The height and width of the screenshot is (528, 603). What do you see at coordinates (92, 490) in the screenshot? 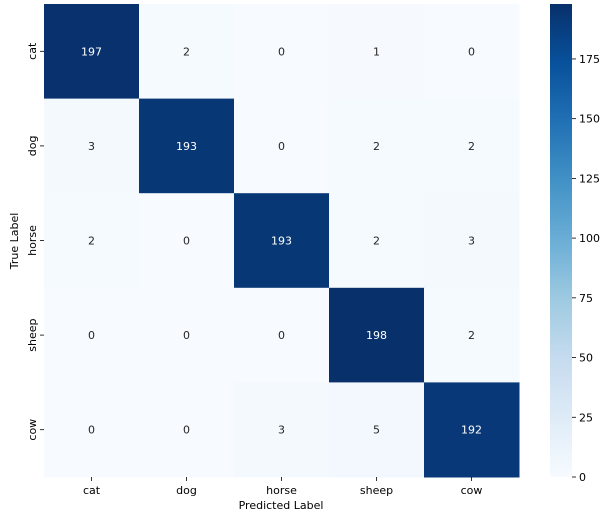
I see `x-tick-label: cat` at bounding box center [92, 490].